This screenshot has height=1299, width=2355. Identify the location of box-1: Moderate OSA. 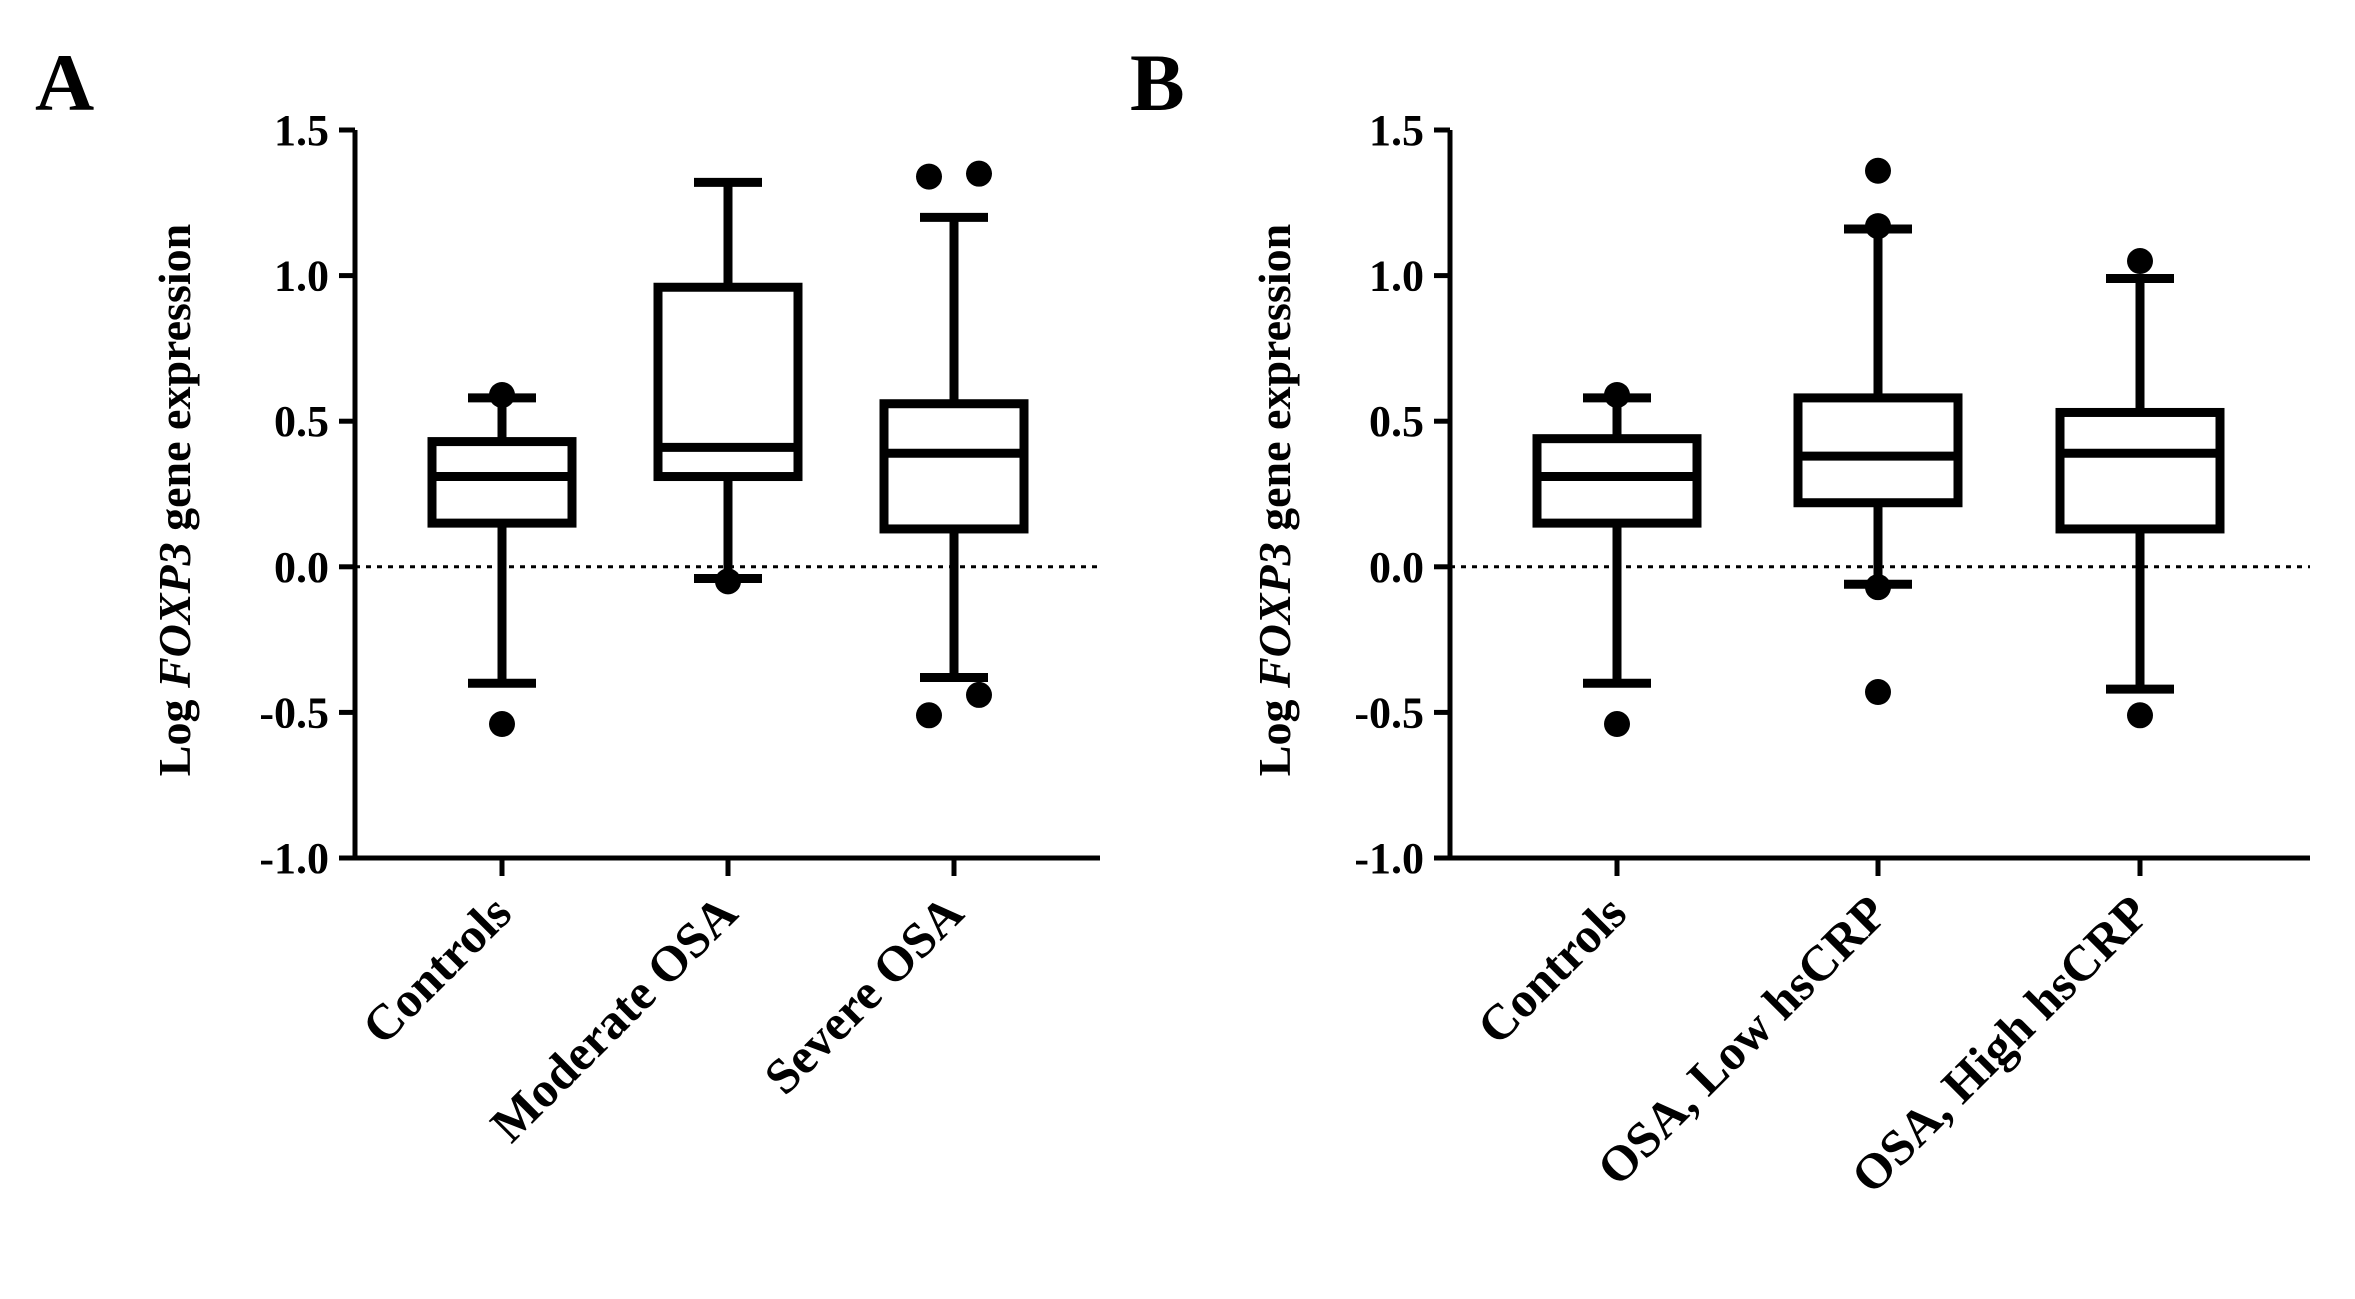
(641, 665).